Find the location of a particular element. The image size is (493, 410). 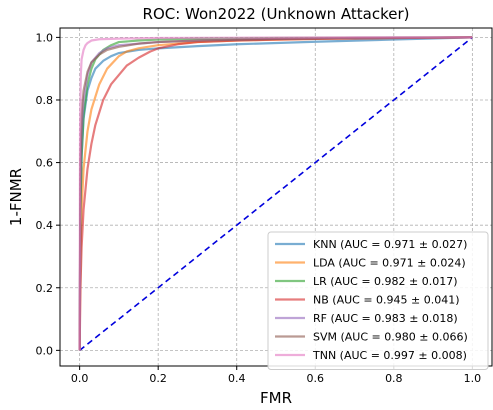

x-axis-ticks: 0.0 0.2 0.4 0.6 0.8 1.0 is located at coordinates (276, 375).